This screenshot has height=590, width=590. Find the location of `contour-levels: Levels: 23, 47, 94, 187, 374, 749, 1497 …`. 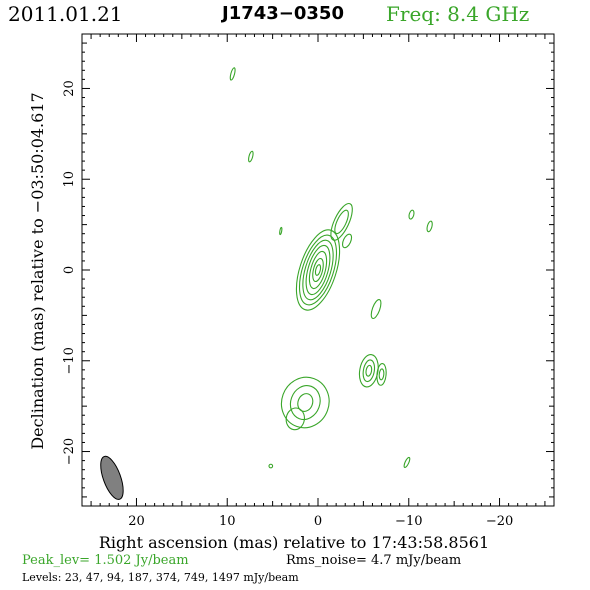

contour-levels: Levels: 23, 47, 94, 187, 374, 749, 1497 … is located at coordinates (160, 577).